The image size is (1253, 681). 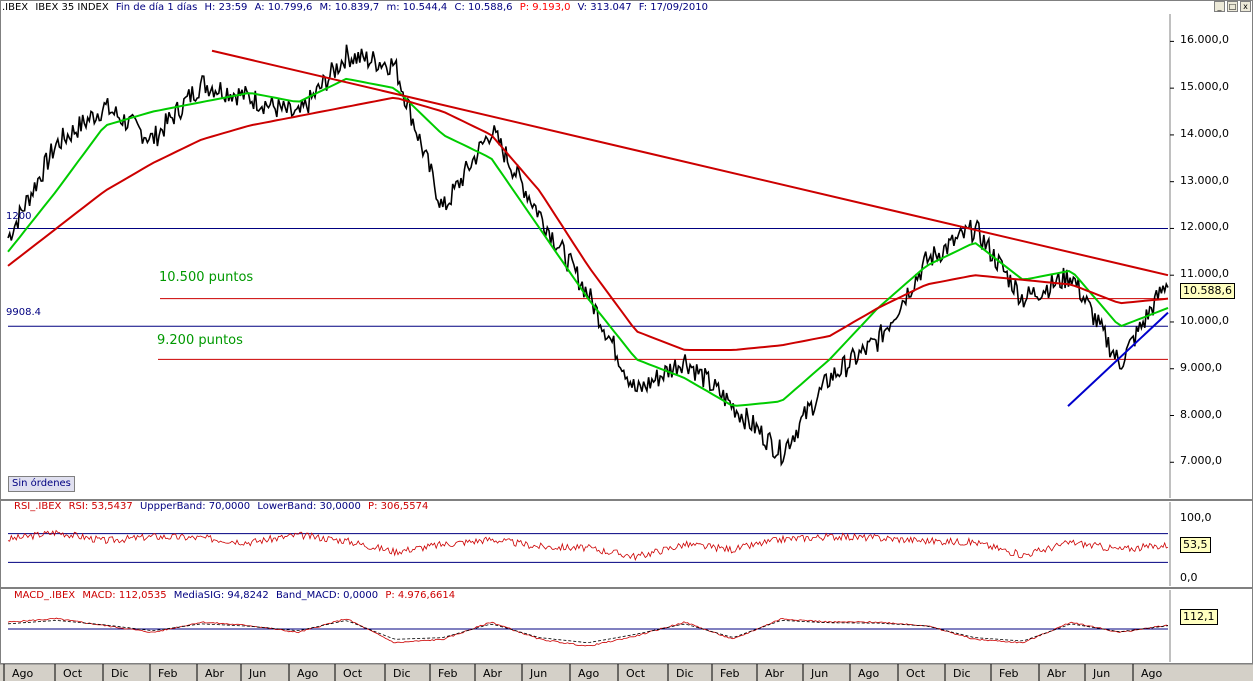 What do you see at coordinates (124, 595) in the screenshot?
I see `macd-value: MACD: 112,0535` at bounding box center [124, 595].